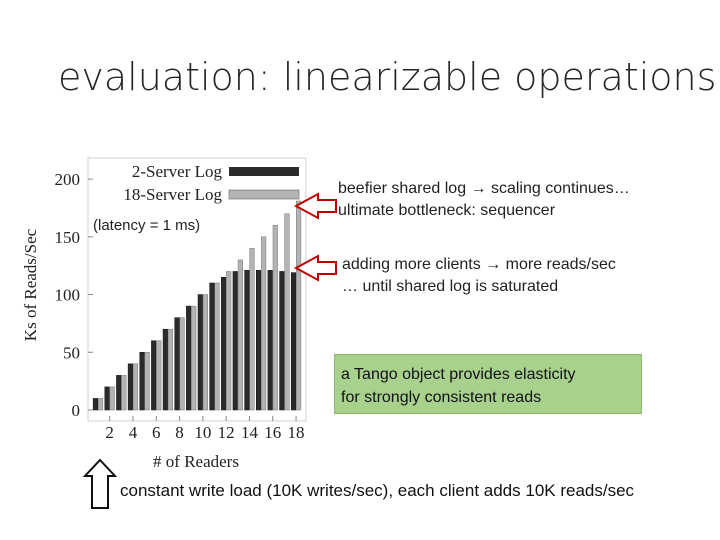 The height and width of the screenshot is (540, 720). Describe the element at coordinates (272, 432) in the screenshot. I see `x-tick-label: 16` at that location.